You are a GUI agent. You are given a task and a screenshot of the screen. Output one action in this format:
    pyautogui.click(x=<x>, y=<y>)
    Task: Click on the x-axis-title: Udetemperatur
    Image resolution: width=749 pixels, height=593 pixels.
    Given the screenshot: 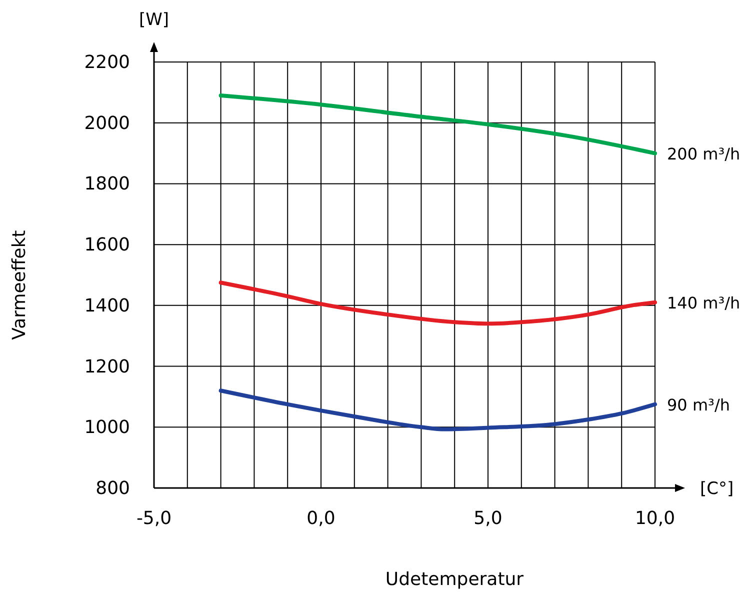 What is the action you would take?
    pyautogui.click(x=454, y=579)
    